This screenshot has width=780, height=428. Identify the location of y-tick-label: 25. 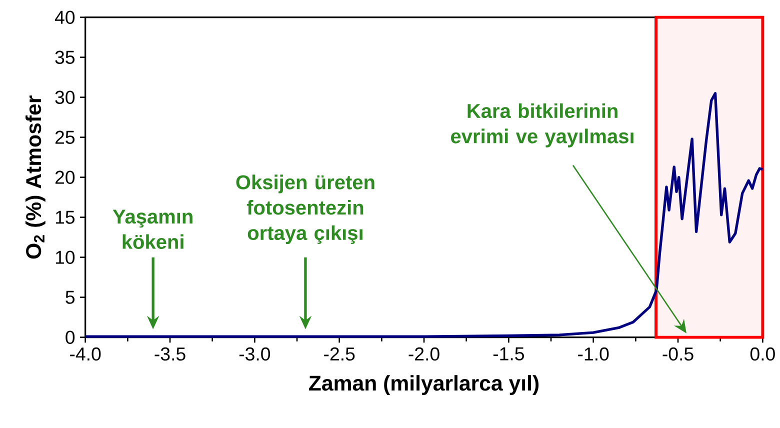
(65, 137).